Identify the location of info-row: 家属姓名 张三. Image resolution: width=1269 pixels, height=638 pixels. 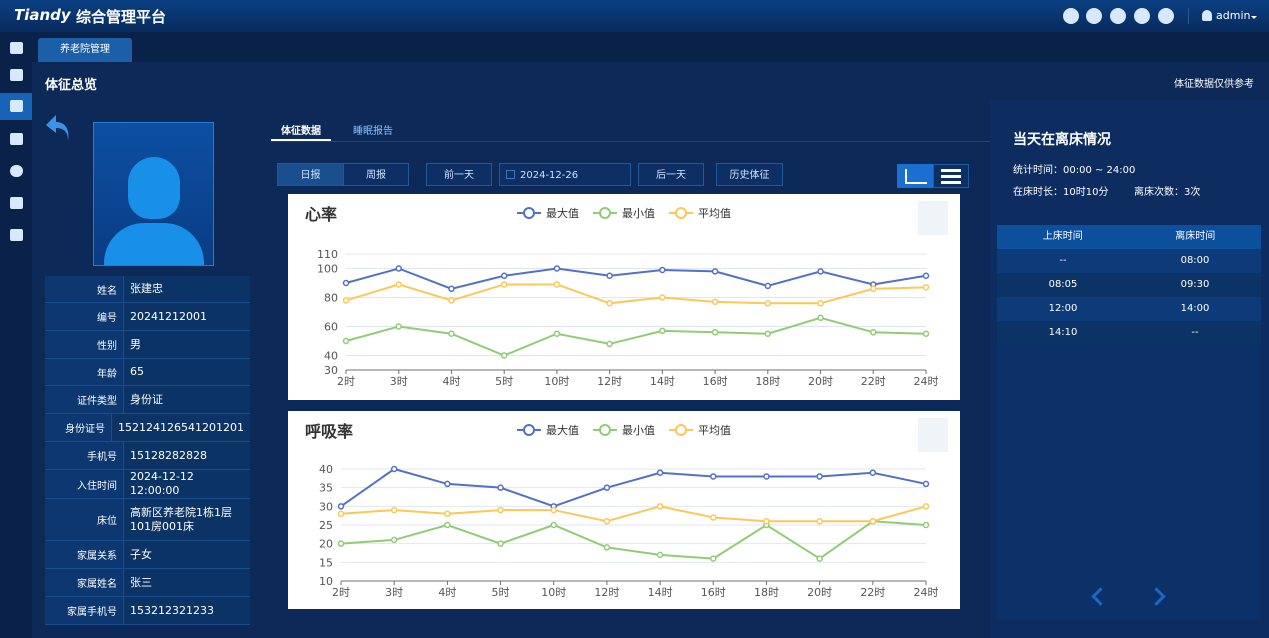
(147, 583).